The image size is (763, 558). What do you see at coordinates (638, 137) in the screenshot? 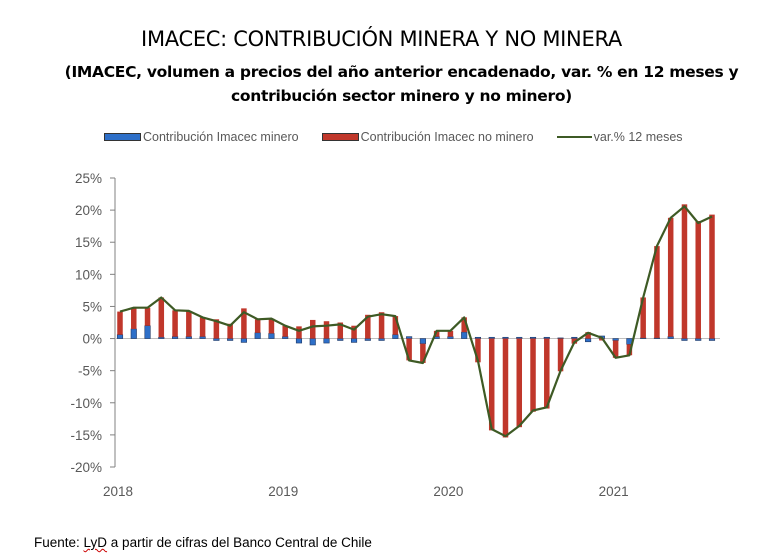
I see `legend-label-var: var.% 12 meses` at bounding box center [638, 137].